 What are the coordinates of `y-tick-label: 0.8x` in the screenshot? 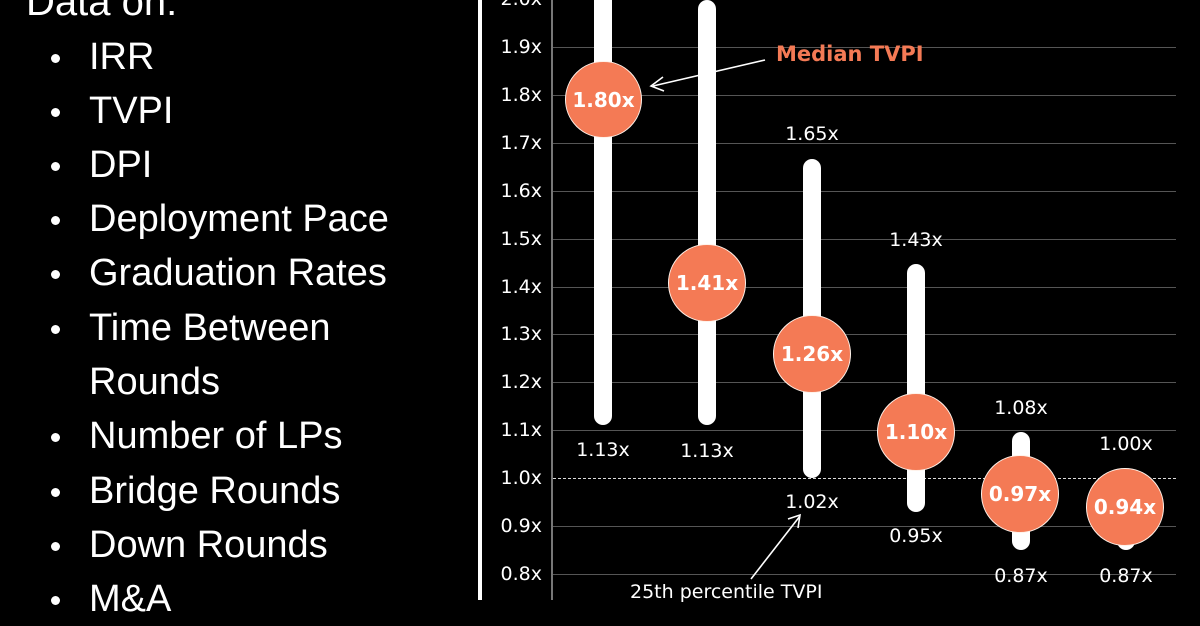 It's located at (521, 574).